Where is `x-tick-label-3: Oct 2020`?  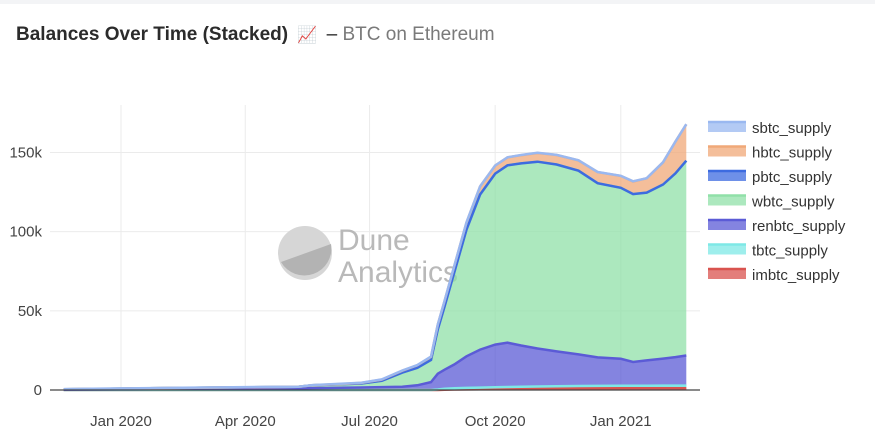 x-tick-label-3: Oct 2020 is located at coordinates (495, 421).